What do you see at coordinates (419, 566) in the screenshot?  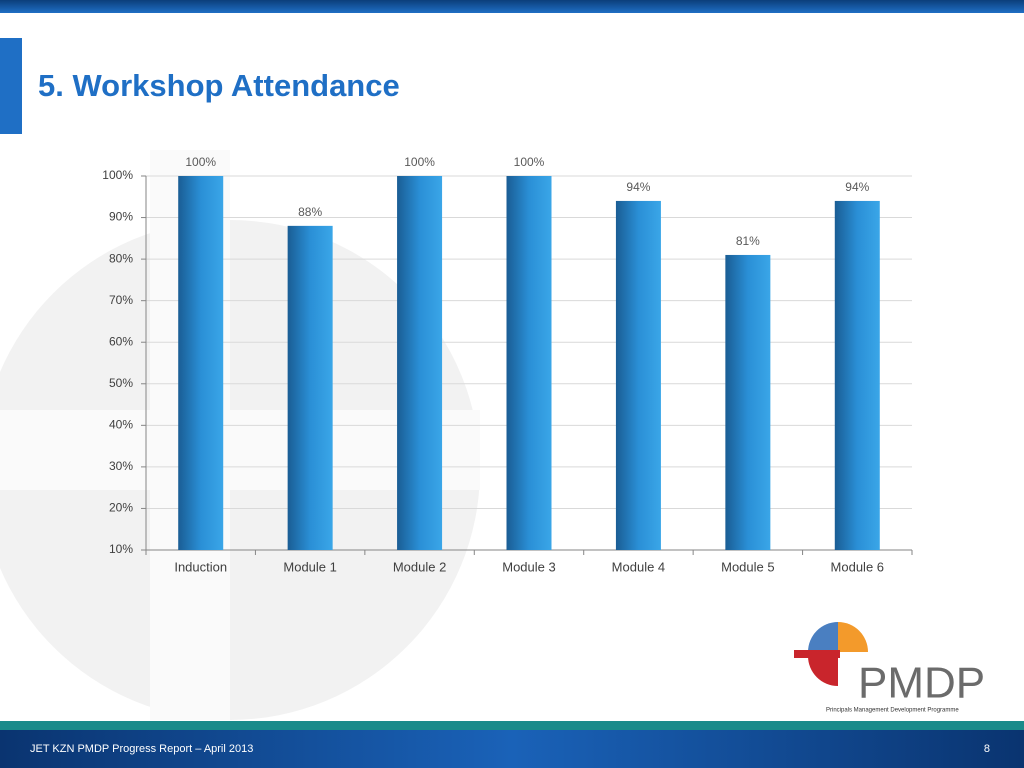 I see `x-tick-label: Module 2` at bounding box center [419, 566].